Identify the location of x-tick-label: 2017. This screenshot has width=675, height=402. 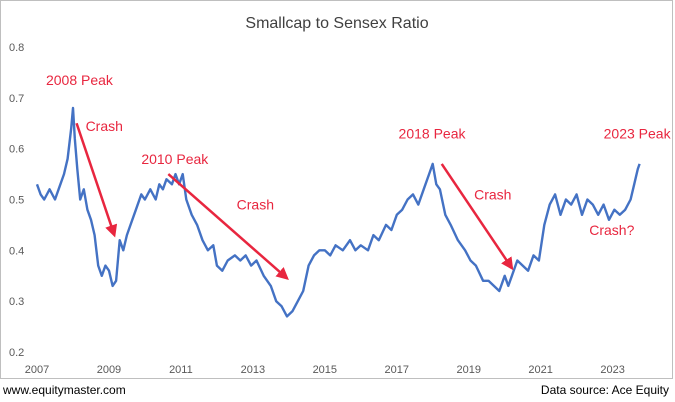
(397, 370).